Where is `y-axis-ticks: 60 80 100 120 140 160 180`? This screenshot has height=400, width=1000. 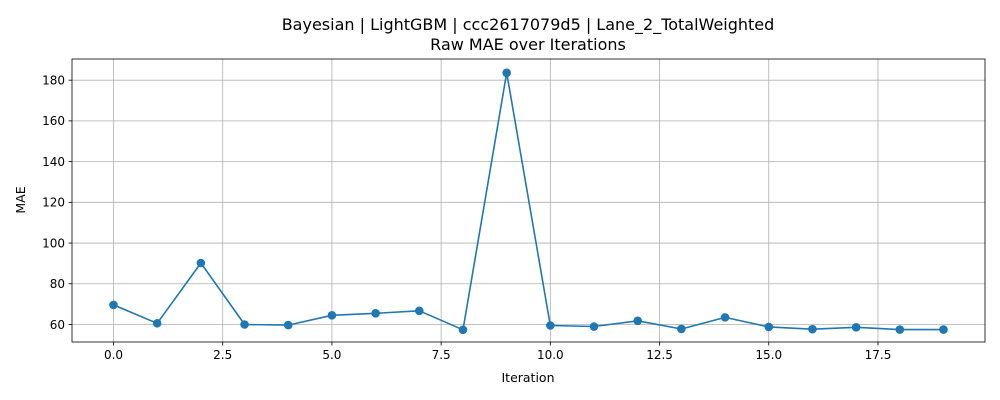
y-axis-ticks: 60 80 100 120 140 160 180 is located at coordinates (57, 202).